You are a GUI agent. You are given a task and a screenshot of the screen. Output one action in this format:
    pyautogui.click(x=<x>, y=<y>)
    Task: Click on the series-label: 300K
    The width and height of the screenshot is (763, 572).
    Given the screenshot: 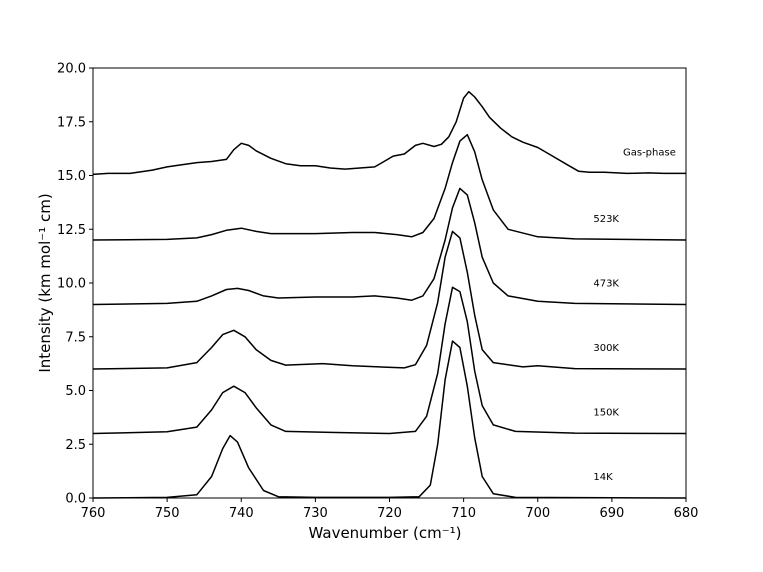 What is the action you would take?
    pyautogui.click(x=606, y=348)
    